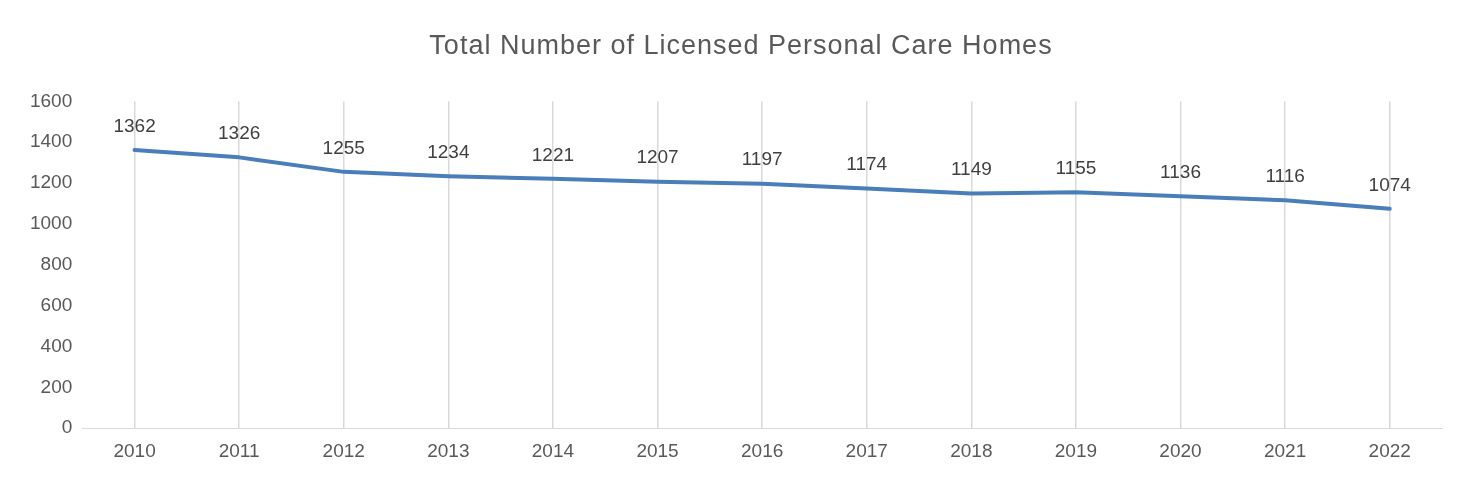 Image resolution: width=1482 pixels, height=490 pixels. I want to click on x-tick-label: 2014, so click(553, 450).